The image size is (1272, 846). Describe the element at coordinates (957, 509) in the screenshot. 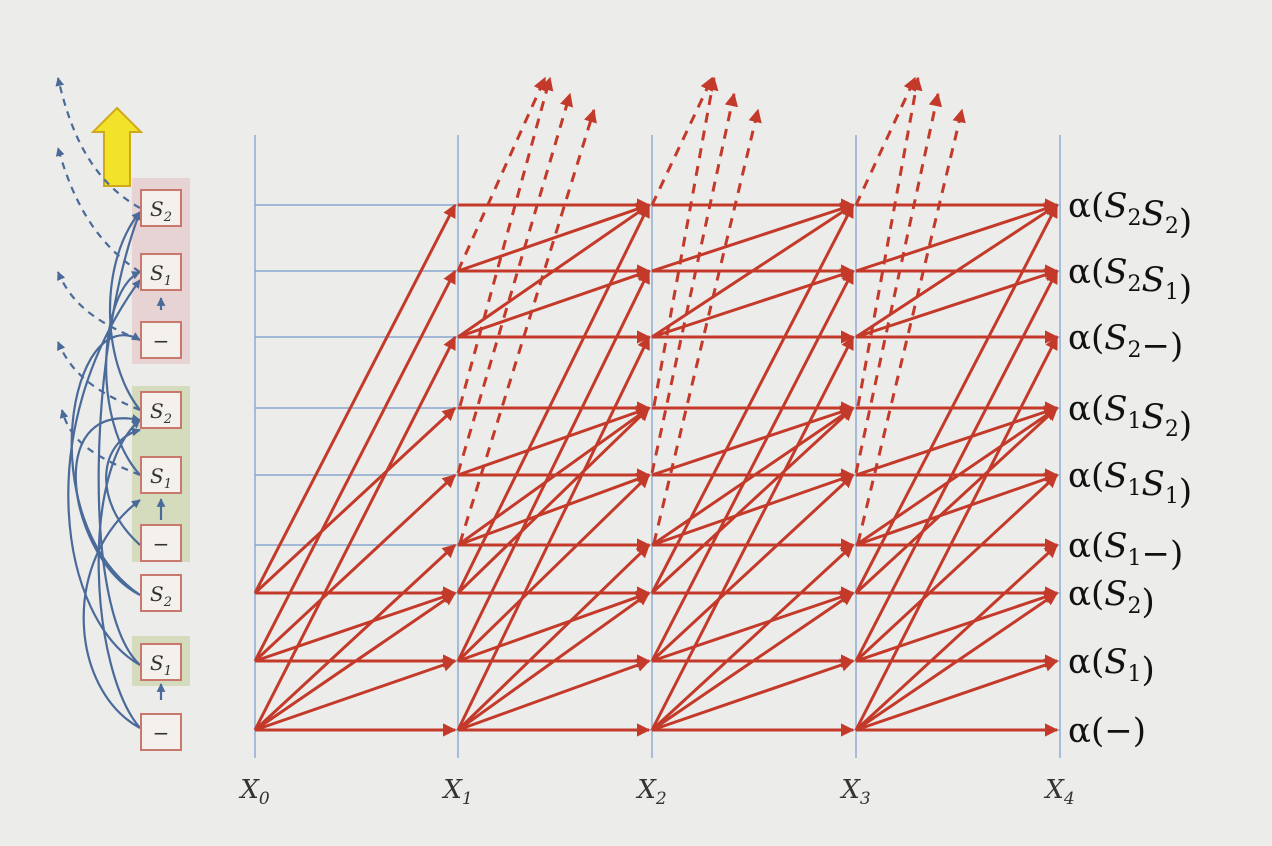

I see `trellis-edge-t3-r5-to-r4` at that location.